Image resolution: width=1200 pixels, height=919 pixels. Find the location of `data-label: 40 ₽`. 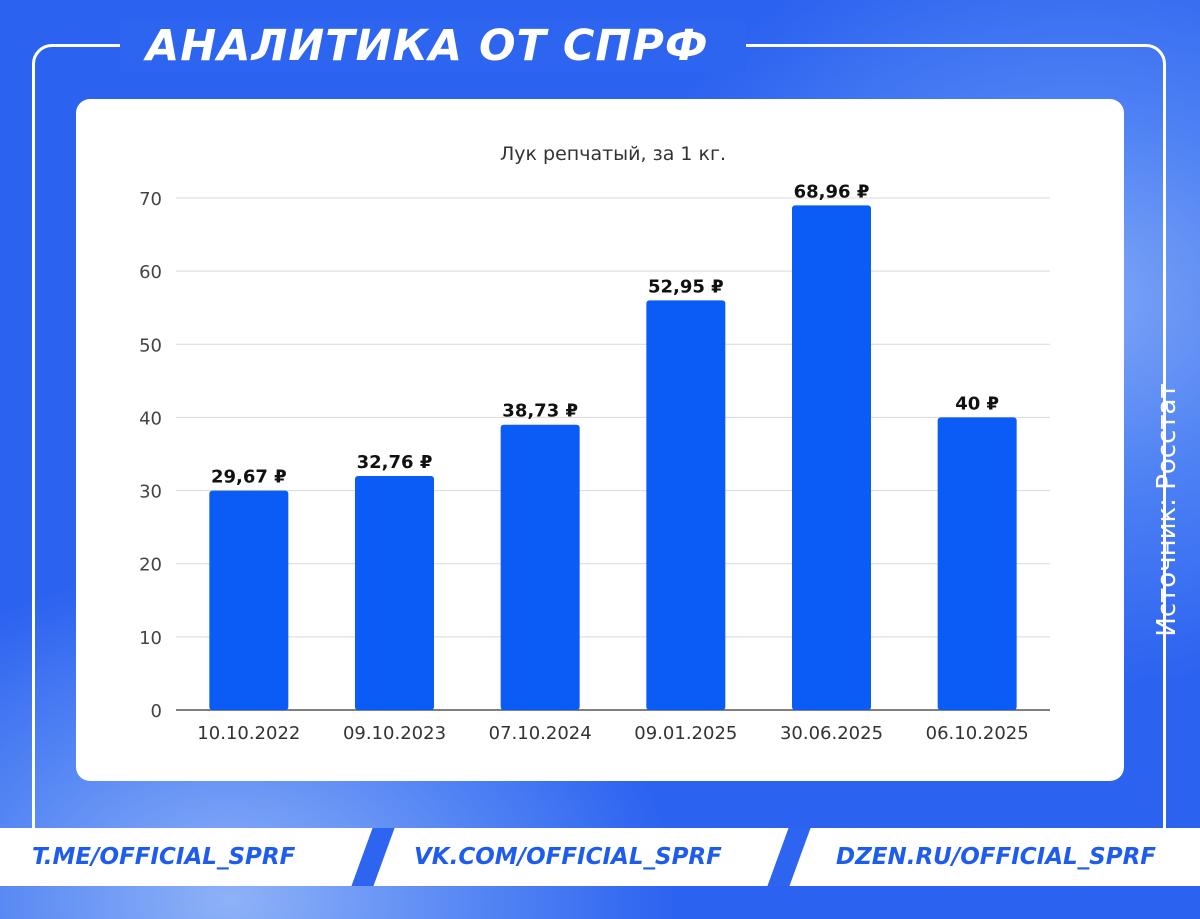

data-label: 40 ₽ is located at coordinates (977, 403).